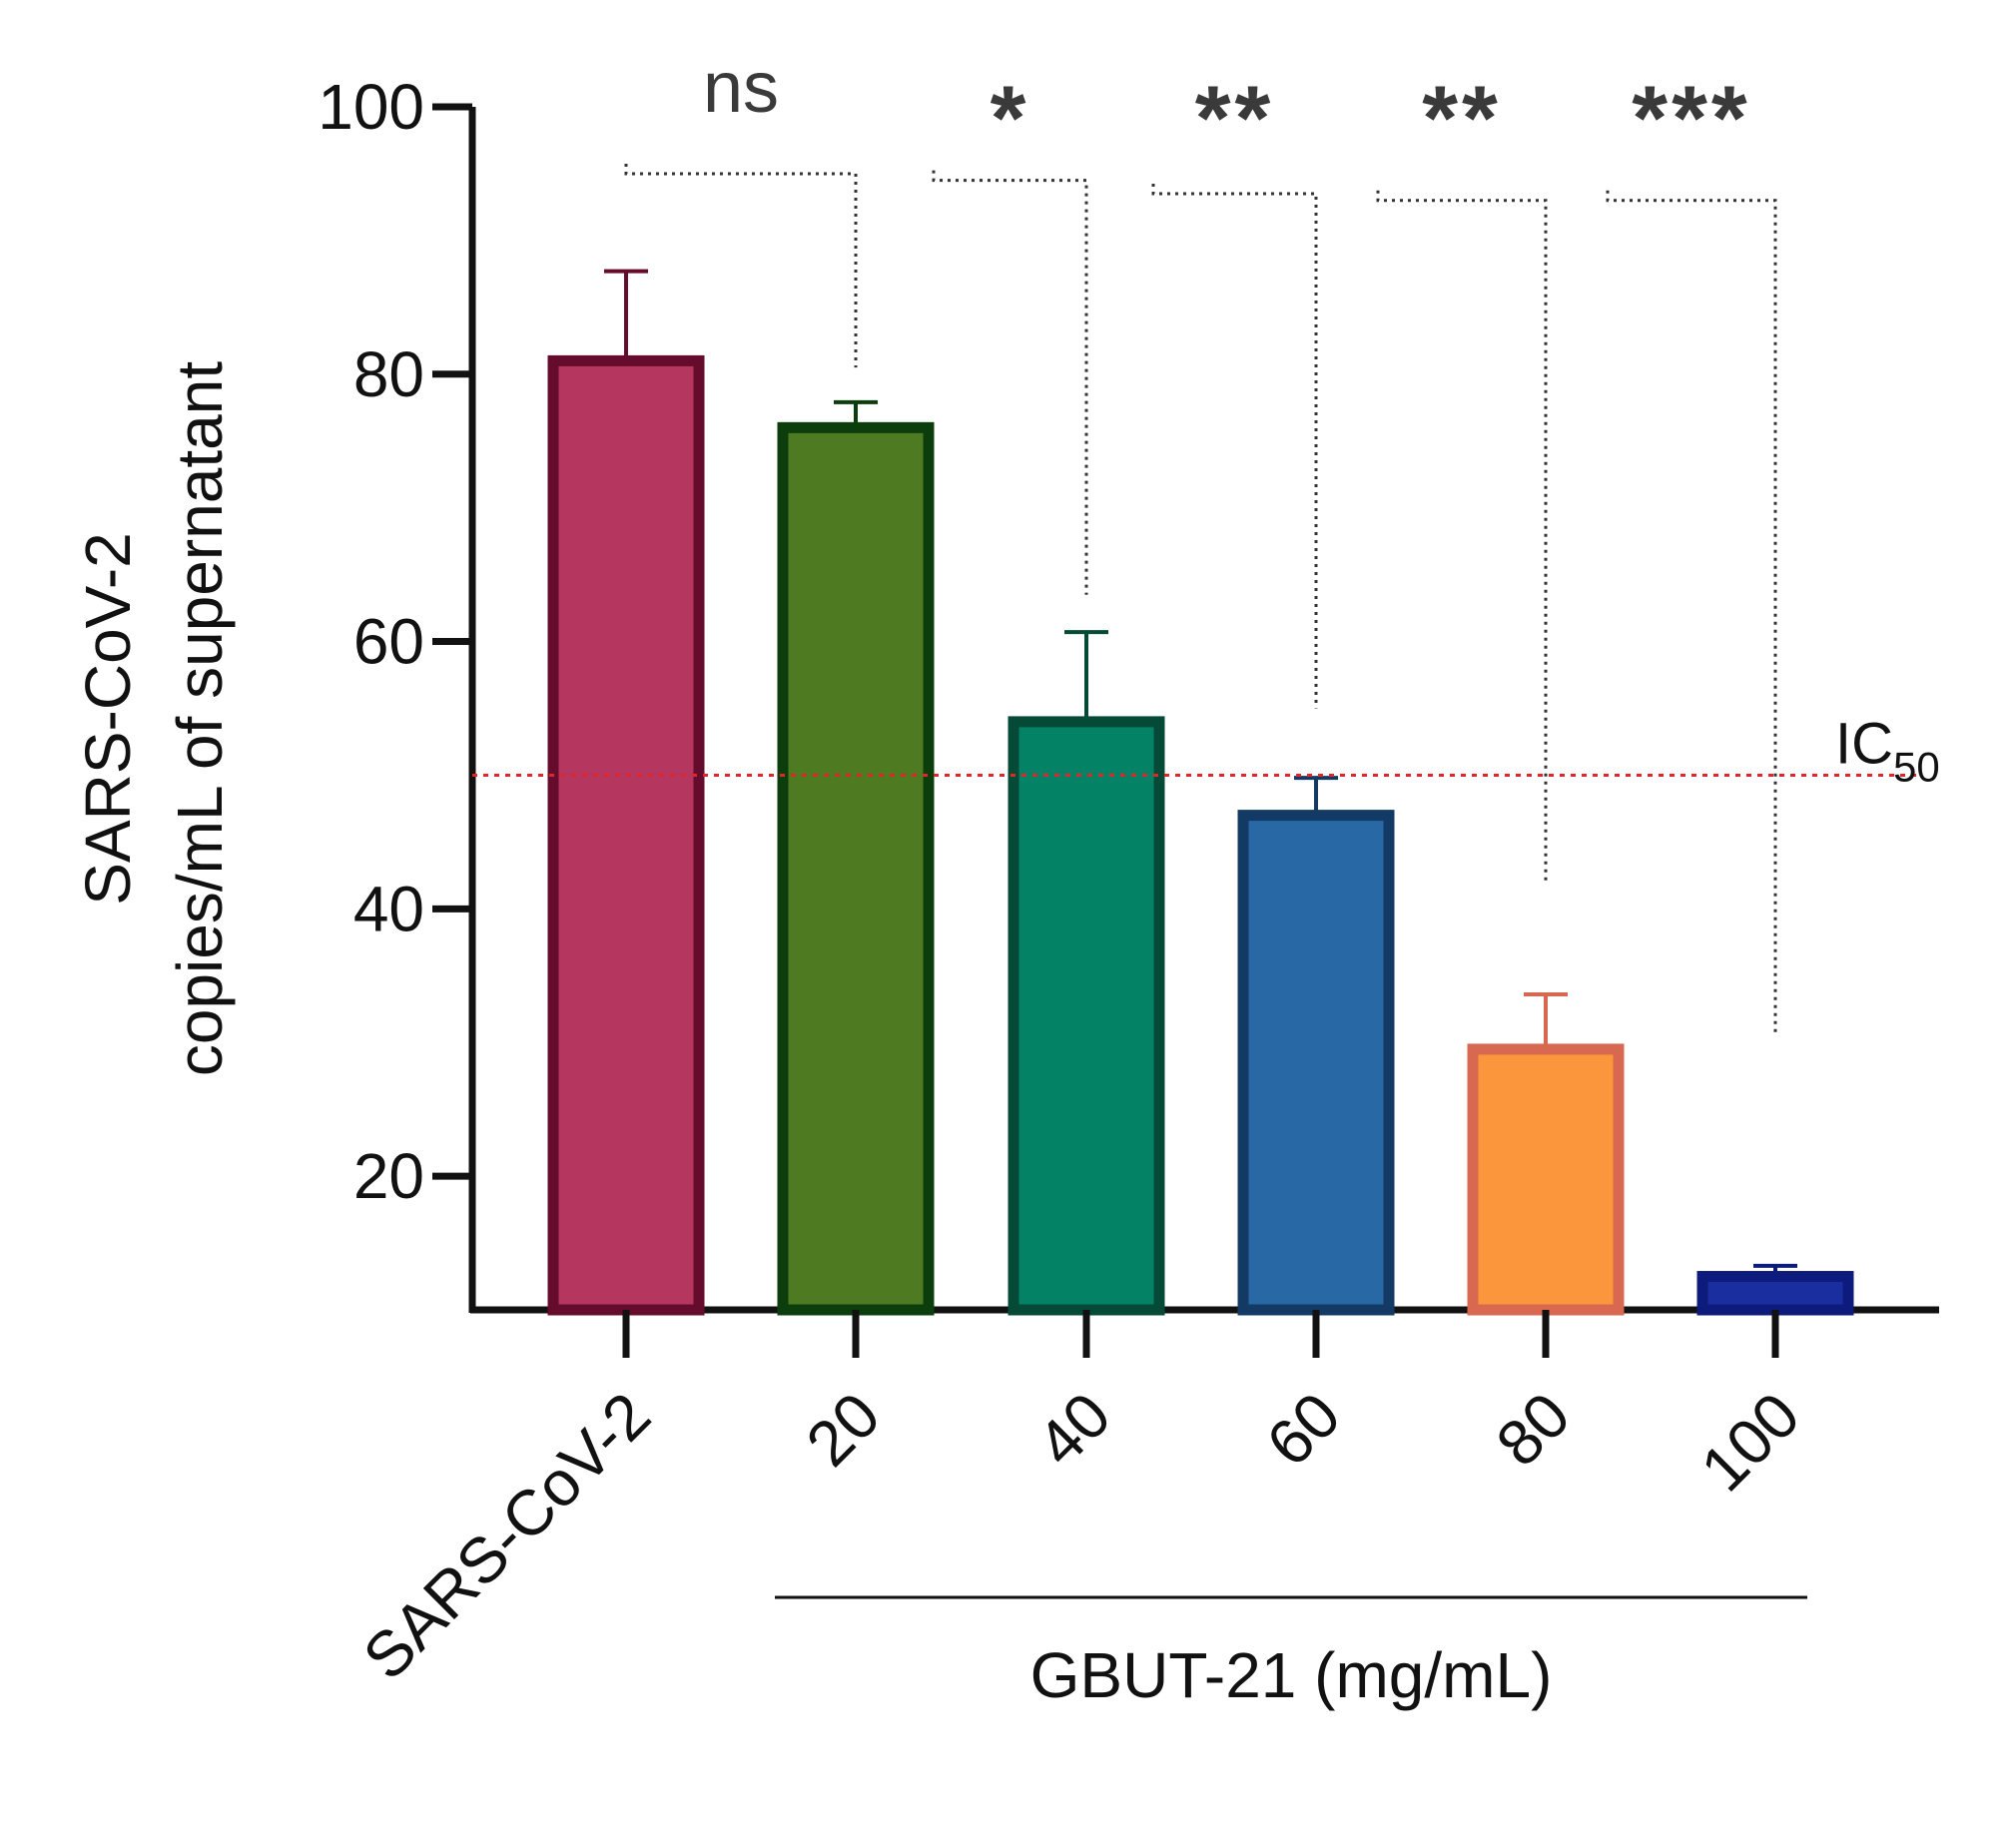  I want to click on x-tick-label: 40, so click(1074, 1429).